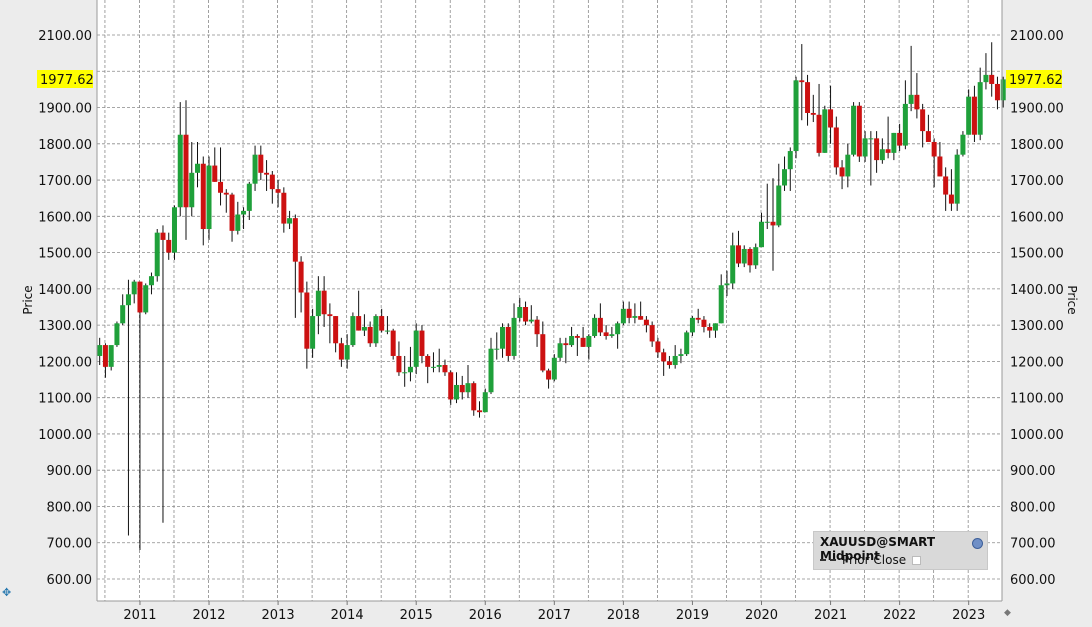 This screenshot has width=1092, height=627. What do you see at coordinates (65, 36) in the screenshot?
I see `y-tick-label-left: 2100.00` at bounding box center [65, 36].